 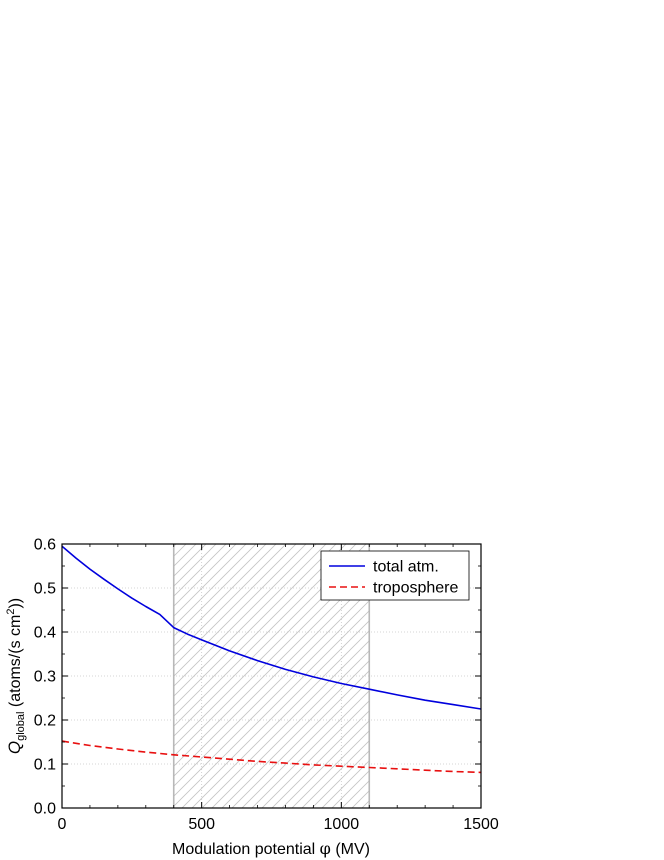 I want to click on y-tick-label: 0.4, so click(x=45, y=633).